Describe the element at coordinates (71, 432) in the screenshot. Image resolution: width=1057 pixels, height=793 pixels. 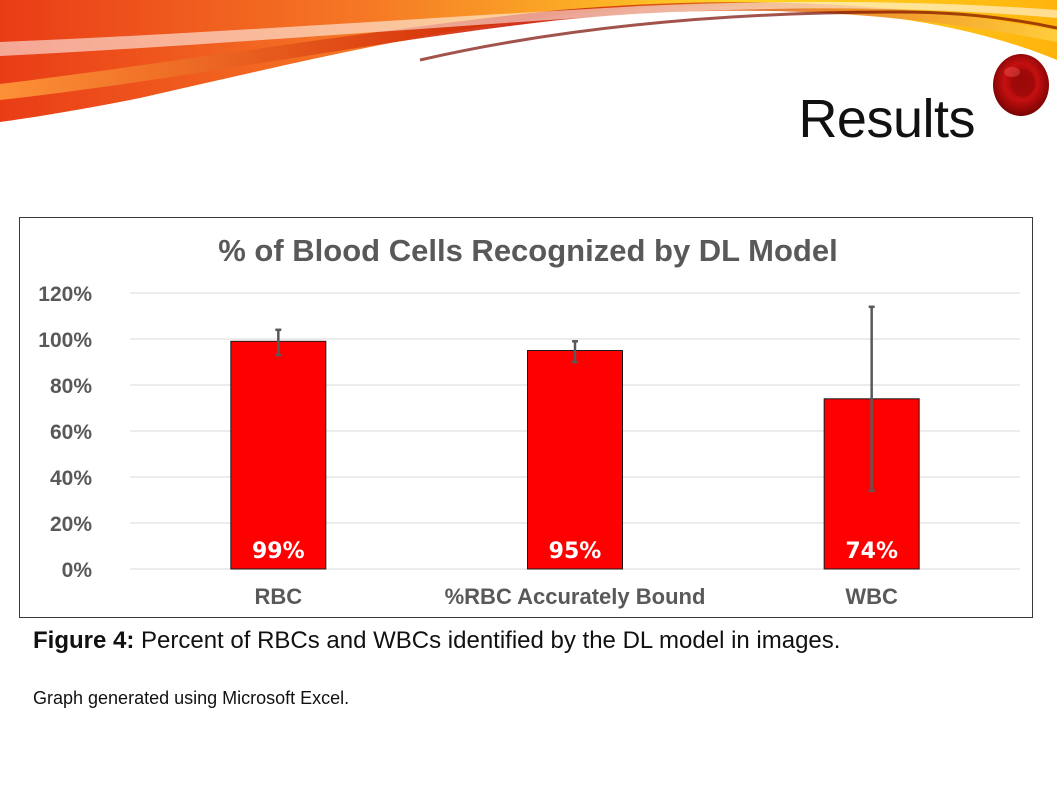
I see `y-tick-label: 60%` at that location.